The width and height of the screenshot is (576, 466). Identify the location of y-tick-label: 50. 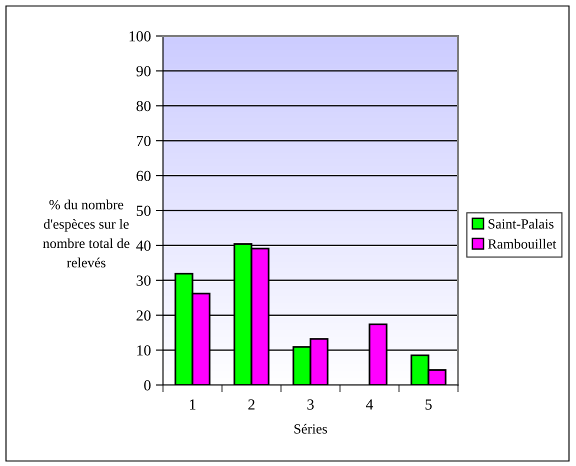
(143, 211).